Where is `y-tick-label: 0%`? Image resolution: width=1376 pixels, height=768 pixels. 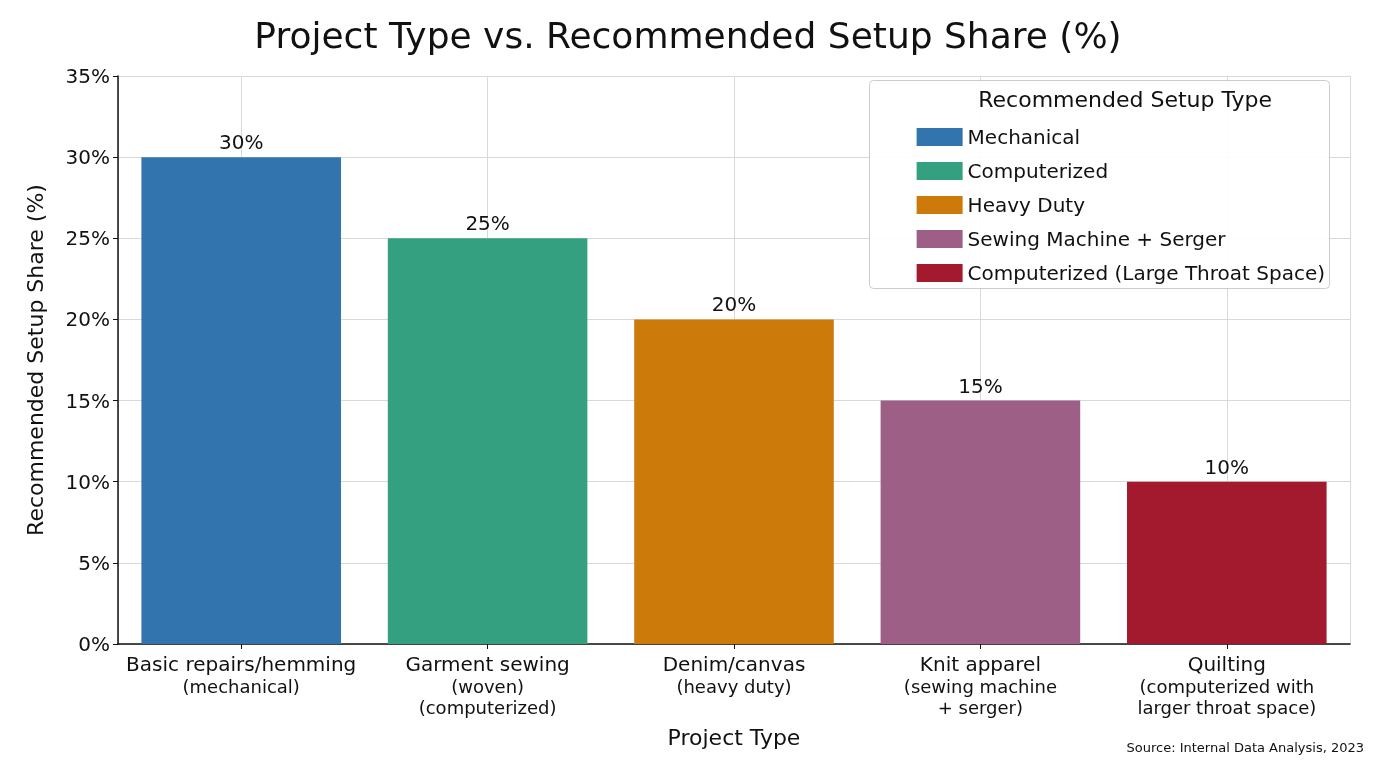
y-tick-label: 0% is located at coordinates (94, 644).